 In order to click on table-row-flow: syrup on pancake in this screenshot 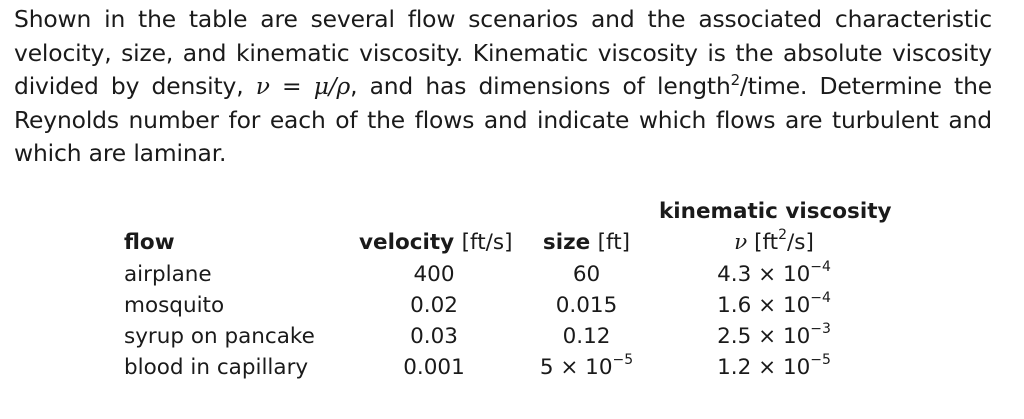, I will do `click(219, 336)`.